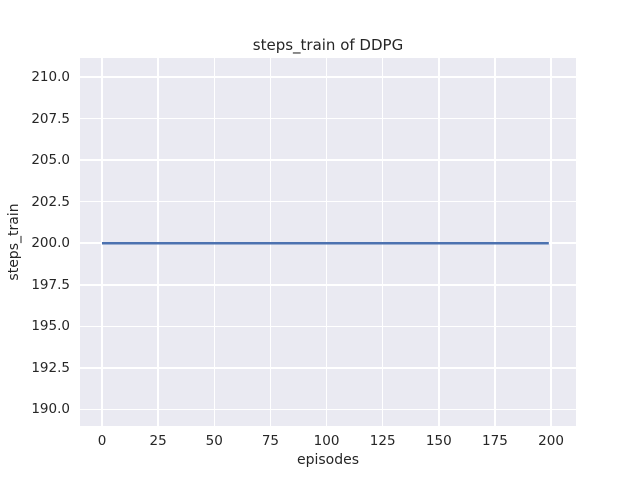  Describe the element at coordinates (50, 77) in the screenshot. I see `y-tick-label: 210.0` at that location.